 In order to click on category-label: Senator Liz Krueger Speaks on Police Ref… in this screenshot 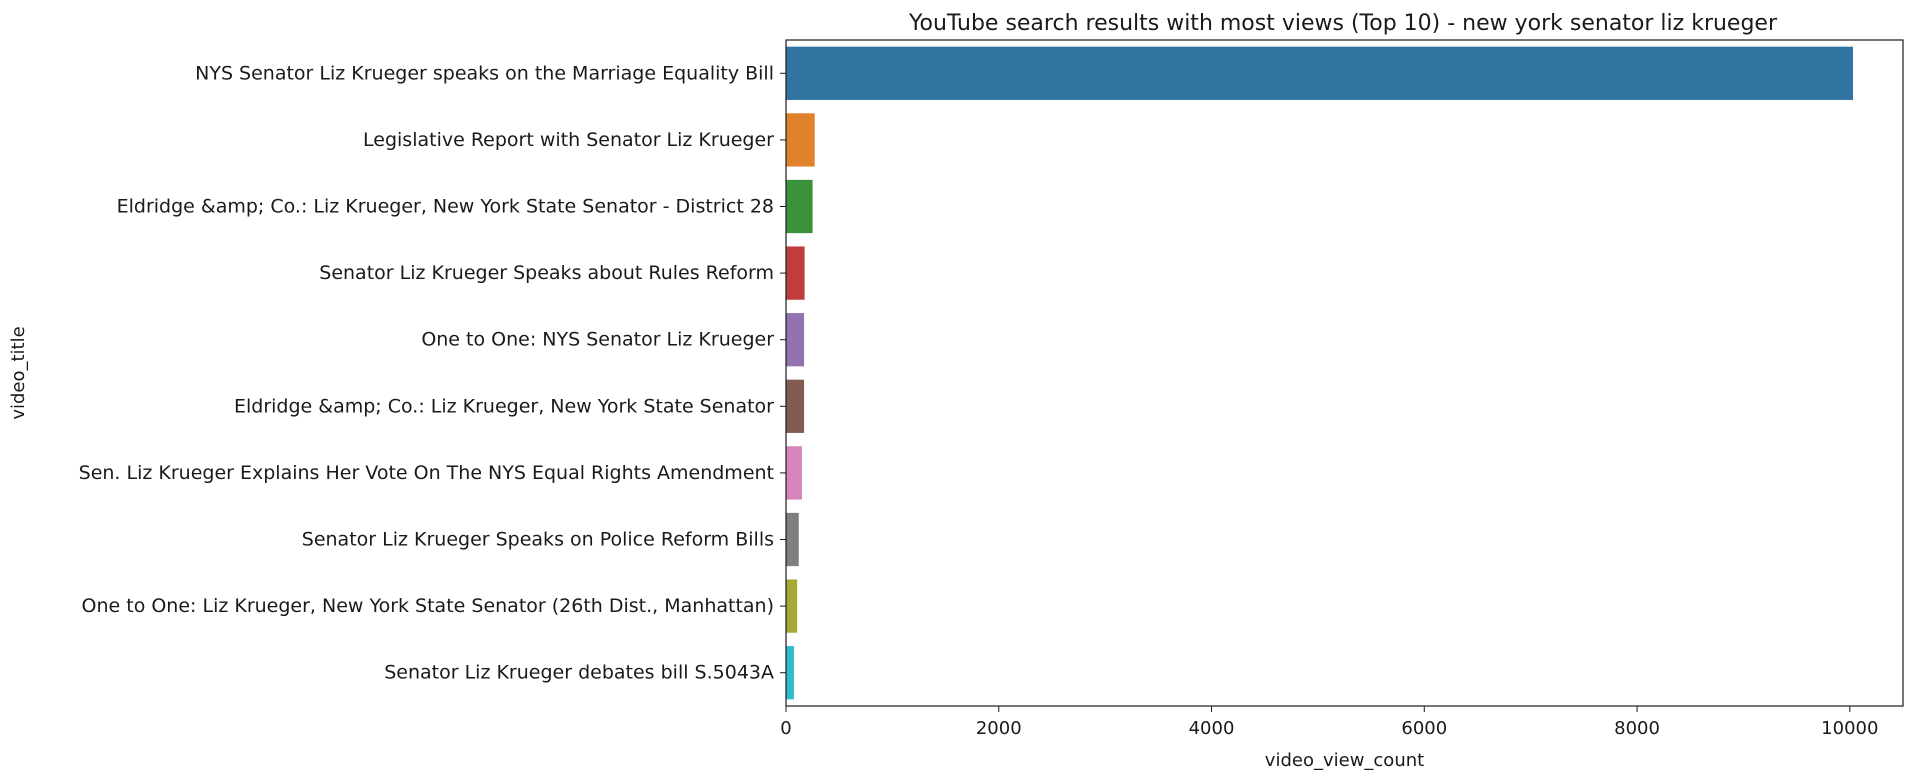, I will do `click(538, 540)`.